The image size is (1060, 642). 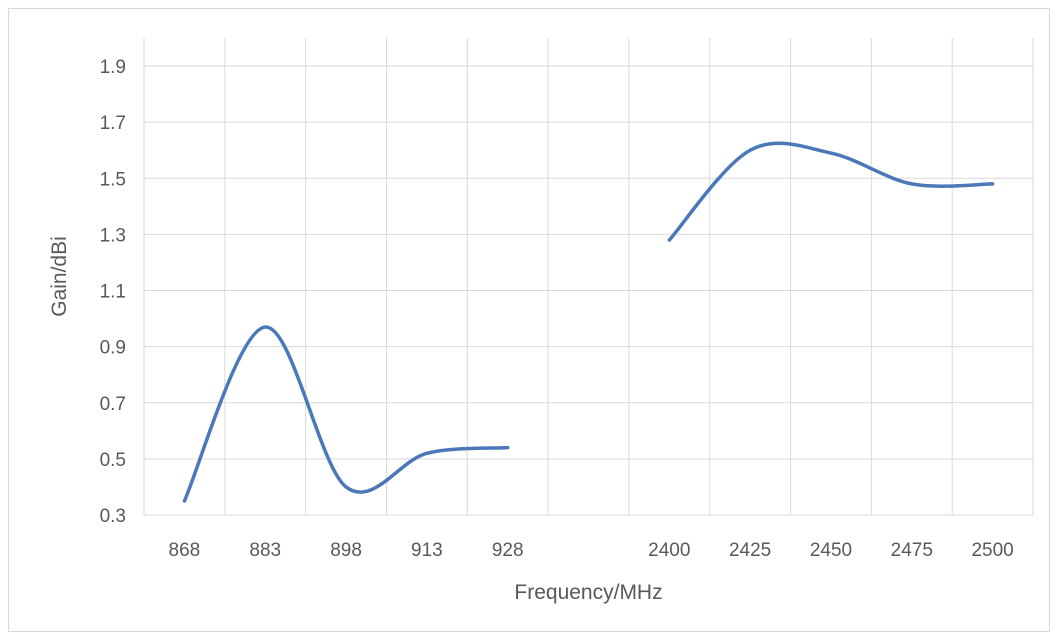 I want to click on y-tick-label: 0.9, so click(x=113, y=348).